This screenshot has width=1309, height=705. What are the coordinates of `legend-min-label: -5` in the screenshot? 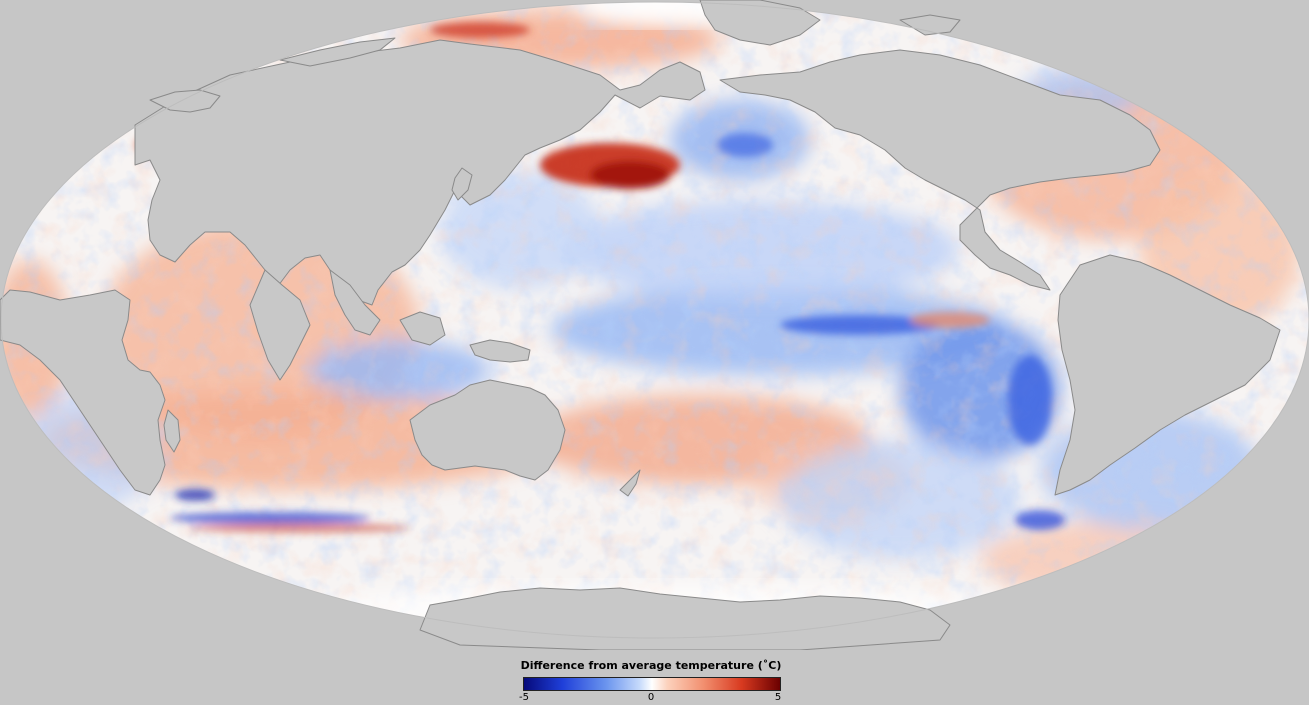 It's located at (524, 697).